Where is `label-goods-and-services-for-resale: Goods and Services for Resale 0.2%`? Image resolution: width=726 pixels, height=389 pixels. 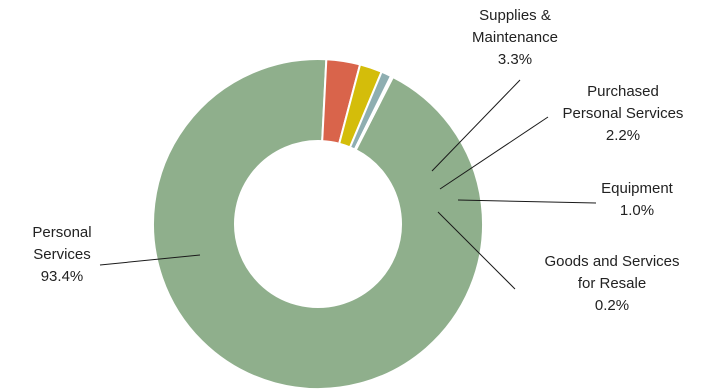 label-goods-and-services-for-resale: Goods and Services for Resale 0.2% is located at coordinates (611, 283).